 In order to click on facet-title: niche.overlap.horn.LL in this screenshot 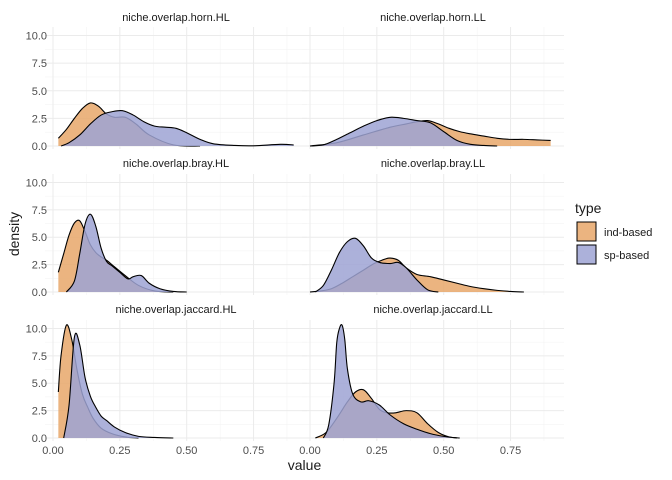, I will do `click(433, 18)`.